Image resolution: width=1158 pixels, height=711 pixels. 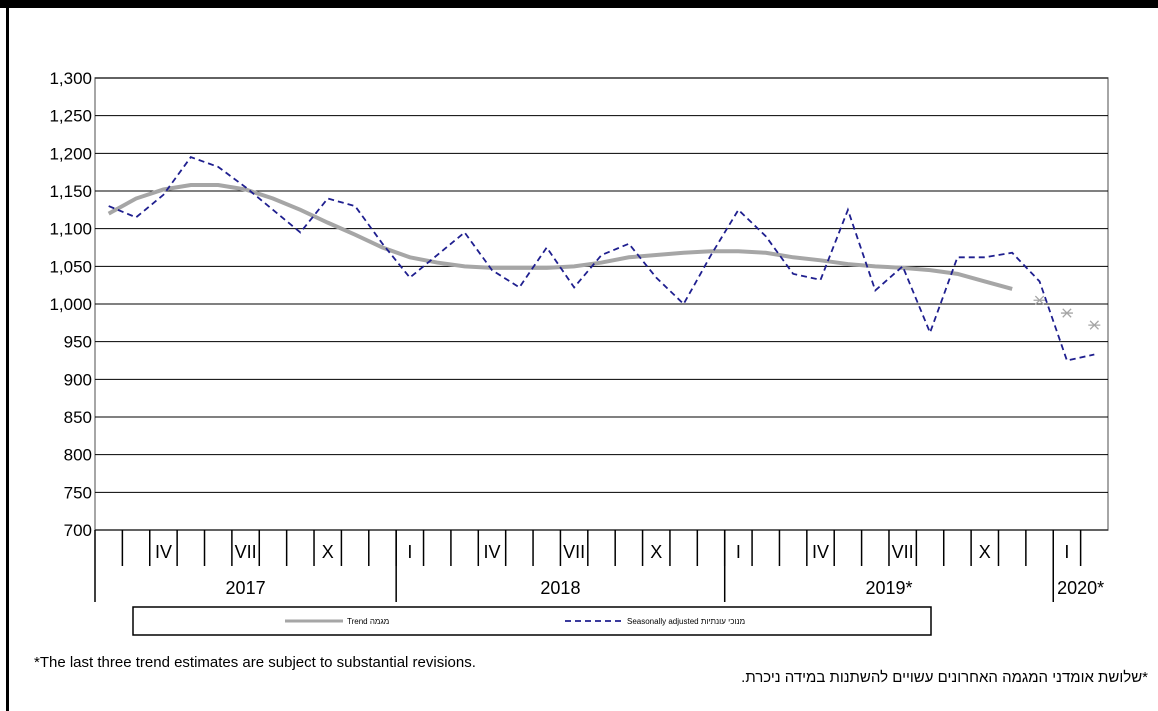 I want to click on y-tick-label: 1,000, so click(x=70, y=304).